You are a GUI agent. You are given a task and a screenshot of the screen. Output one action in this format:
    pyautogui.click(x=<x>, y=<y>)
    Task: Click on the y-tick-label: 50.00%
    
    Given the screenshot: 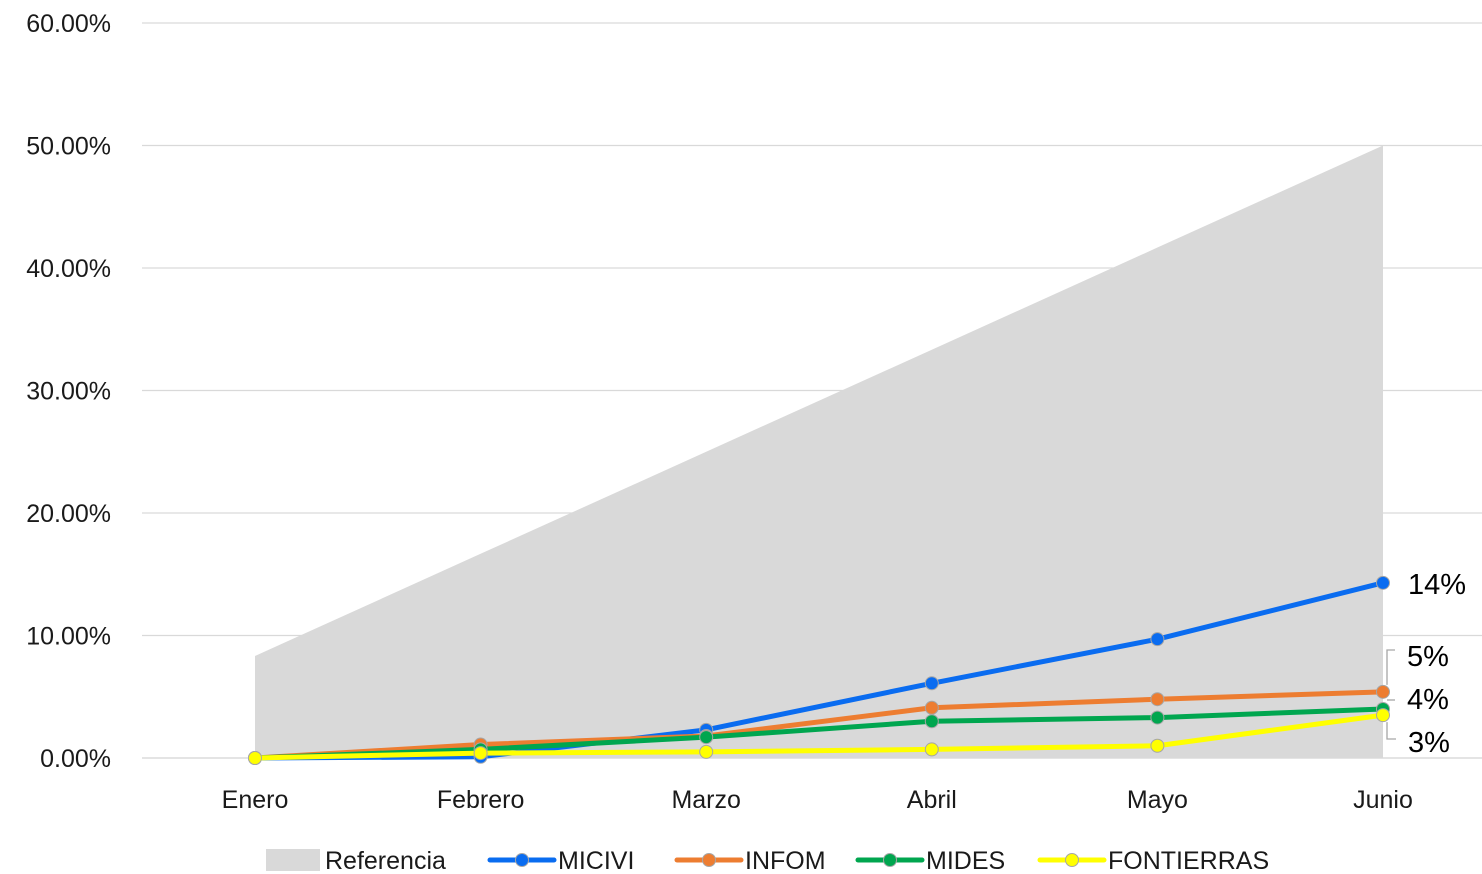 What is the action you would take?
    pyautogui.click(x=68, y=147)
    